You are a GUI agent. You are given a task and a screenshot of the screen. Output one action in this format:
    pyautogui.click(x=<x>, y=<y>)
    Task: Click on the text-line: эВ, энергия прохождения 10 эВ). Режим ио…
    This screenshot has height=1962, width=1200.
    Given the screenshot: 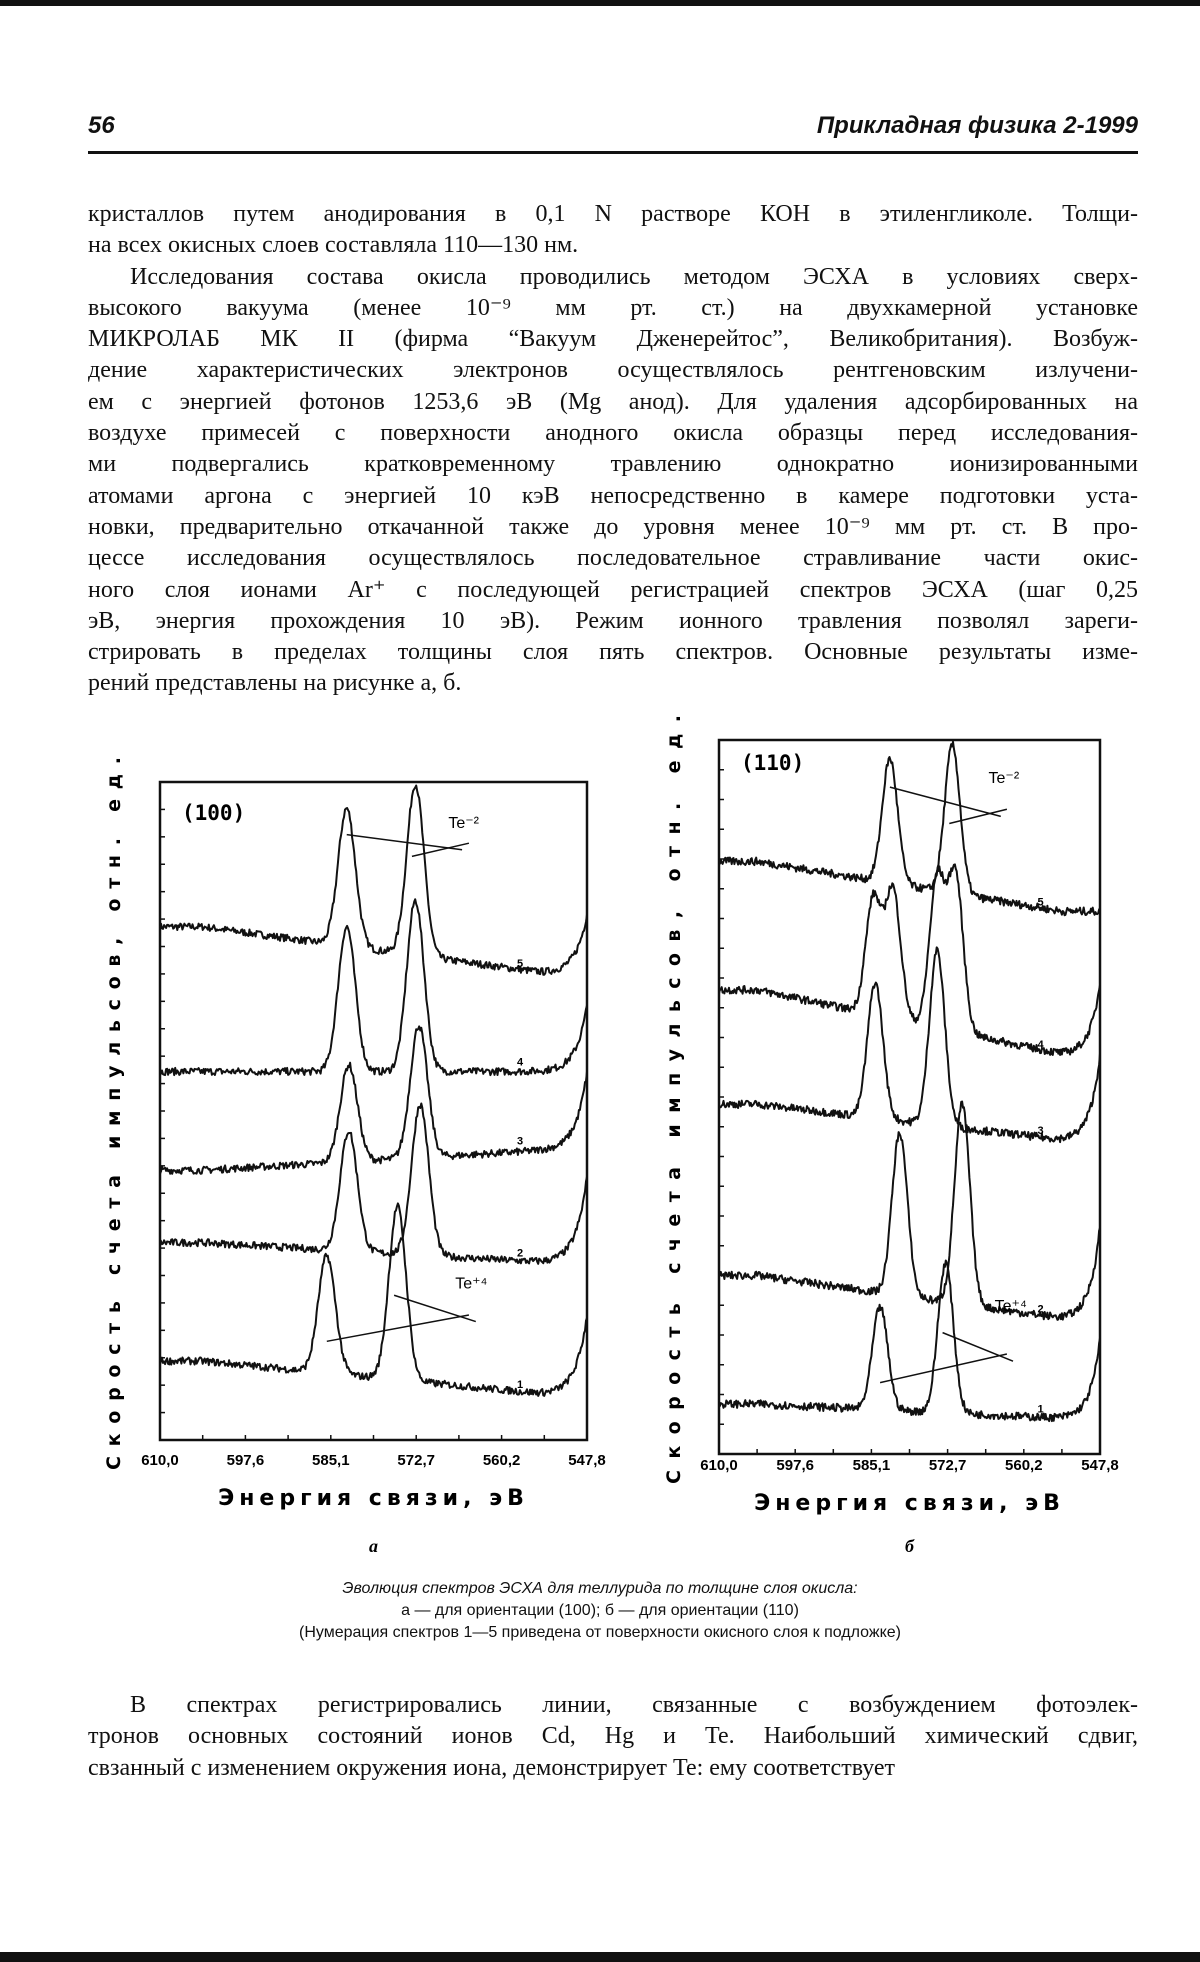 What is the action you would take?
    pyautogui.click(x=613, y=620)
    